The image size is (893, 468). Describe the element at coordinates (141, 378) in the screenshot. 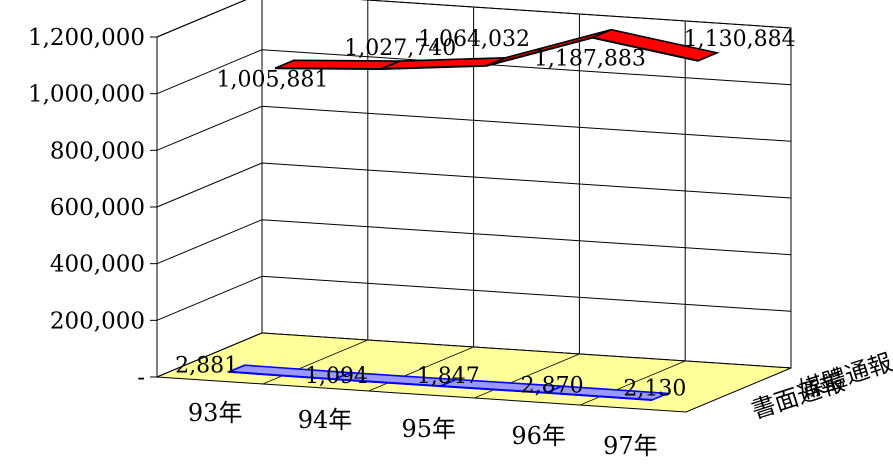

I see `y-tick-label: -` at that location.